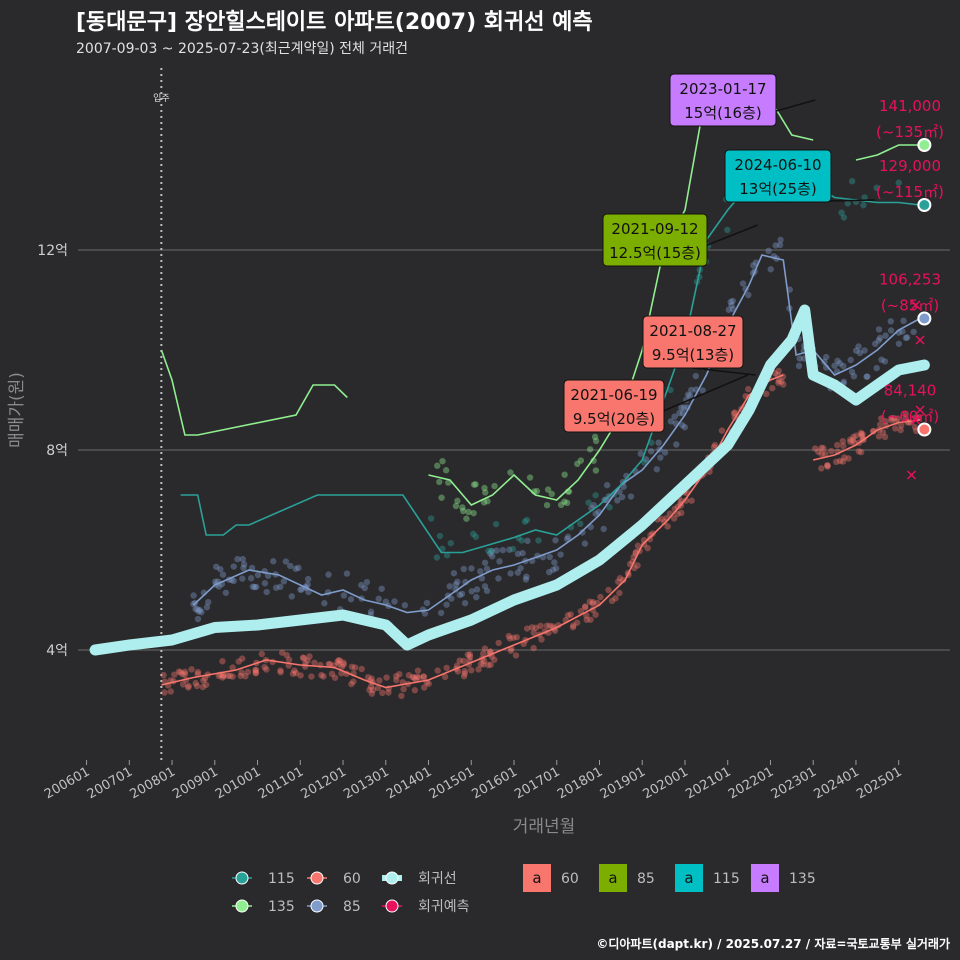 The height and width of the screenshot is (960, 960). Describe the element at coordinates (437, 879) in the screenshot. I see `legend-label: 회귀선` at that location.